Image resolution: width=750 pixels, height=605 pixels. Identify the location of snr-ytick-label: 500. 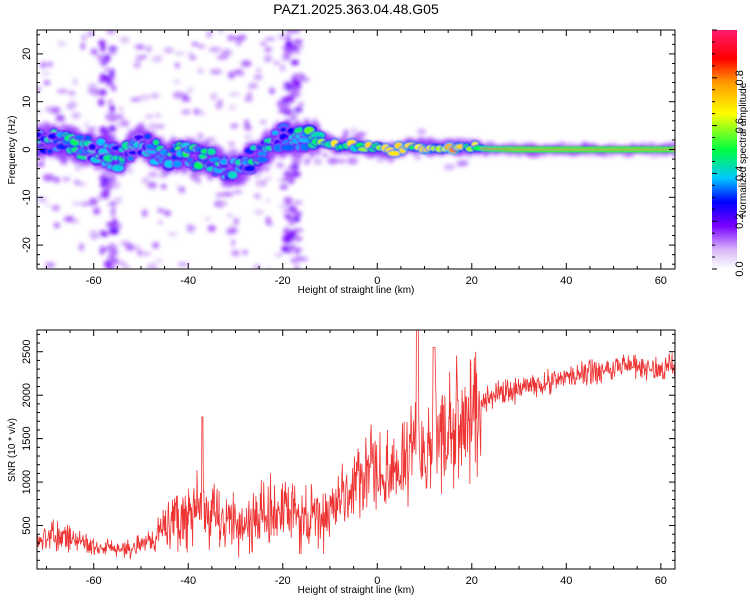
(27, 525).